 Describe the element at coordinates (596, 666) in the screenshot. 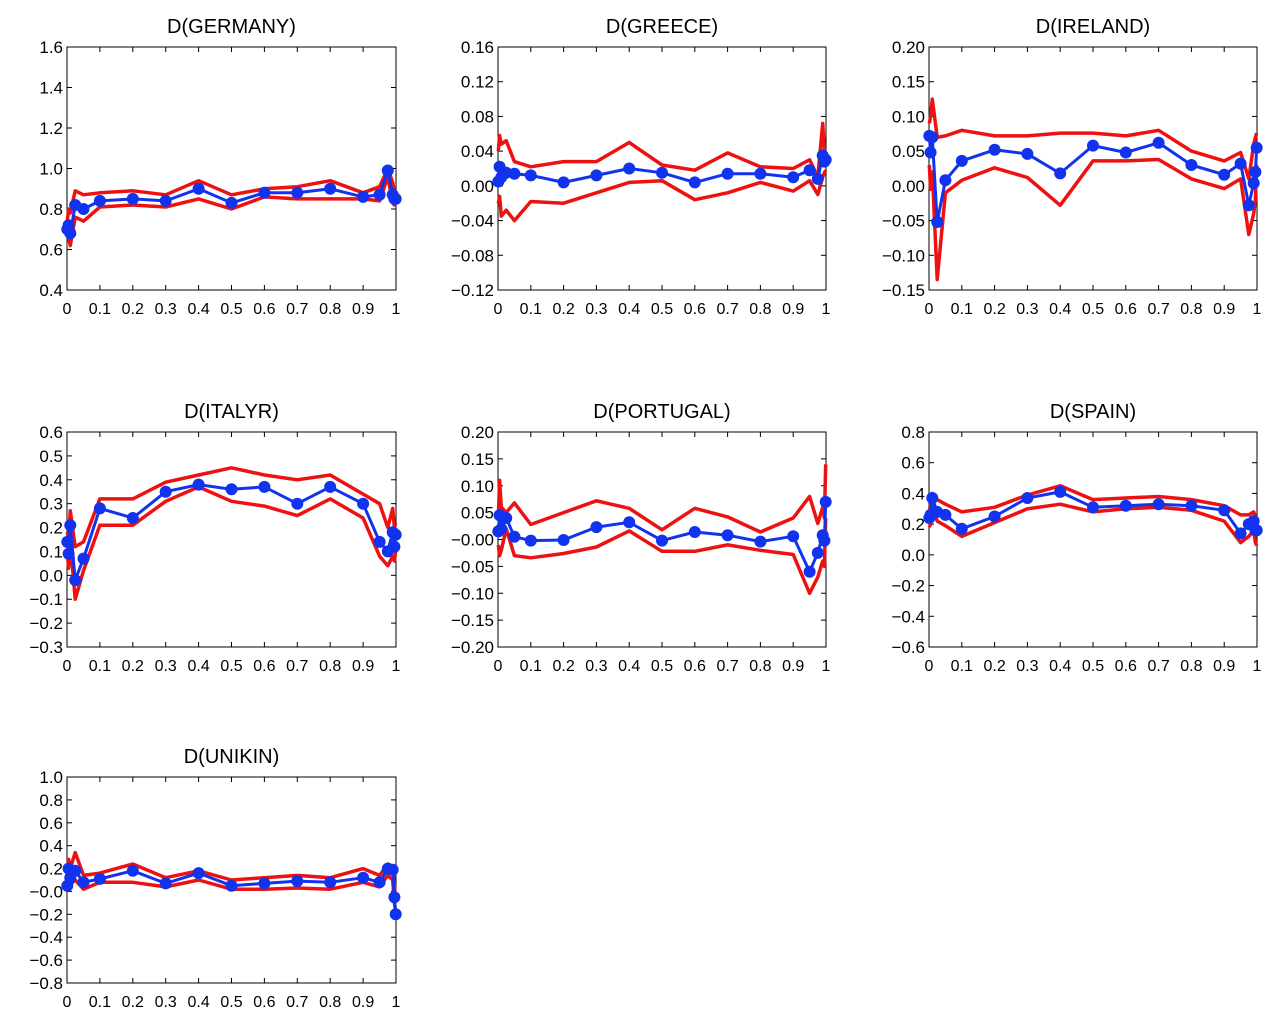

I see `x-tick-label: 0.3` at that location.